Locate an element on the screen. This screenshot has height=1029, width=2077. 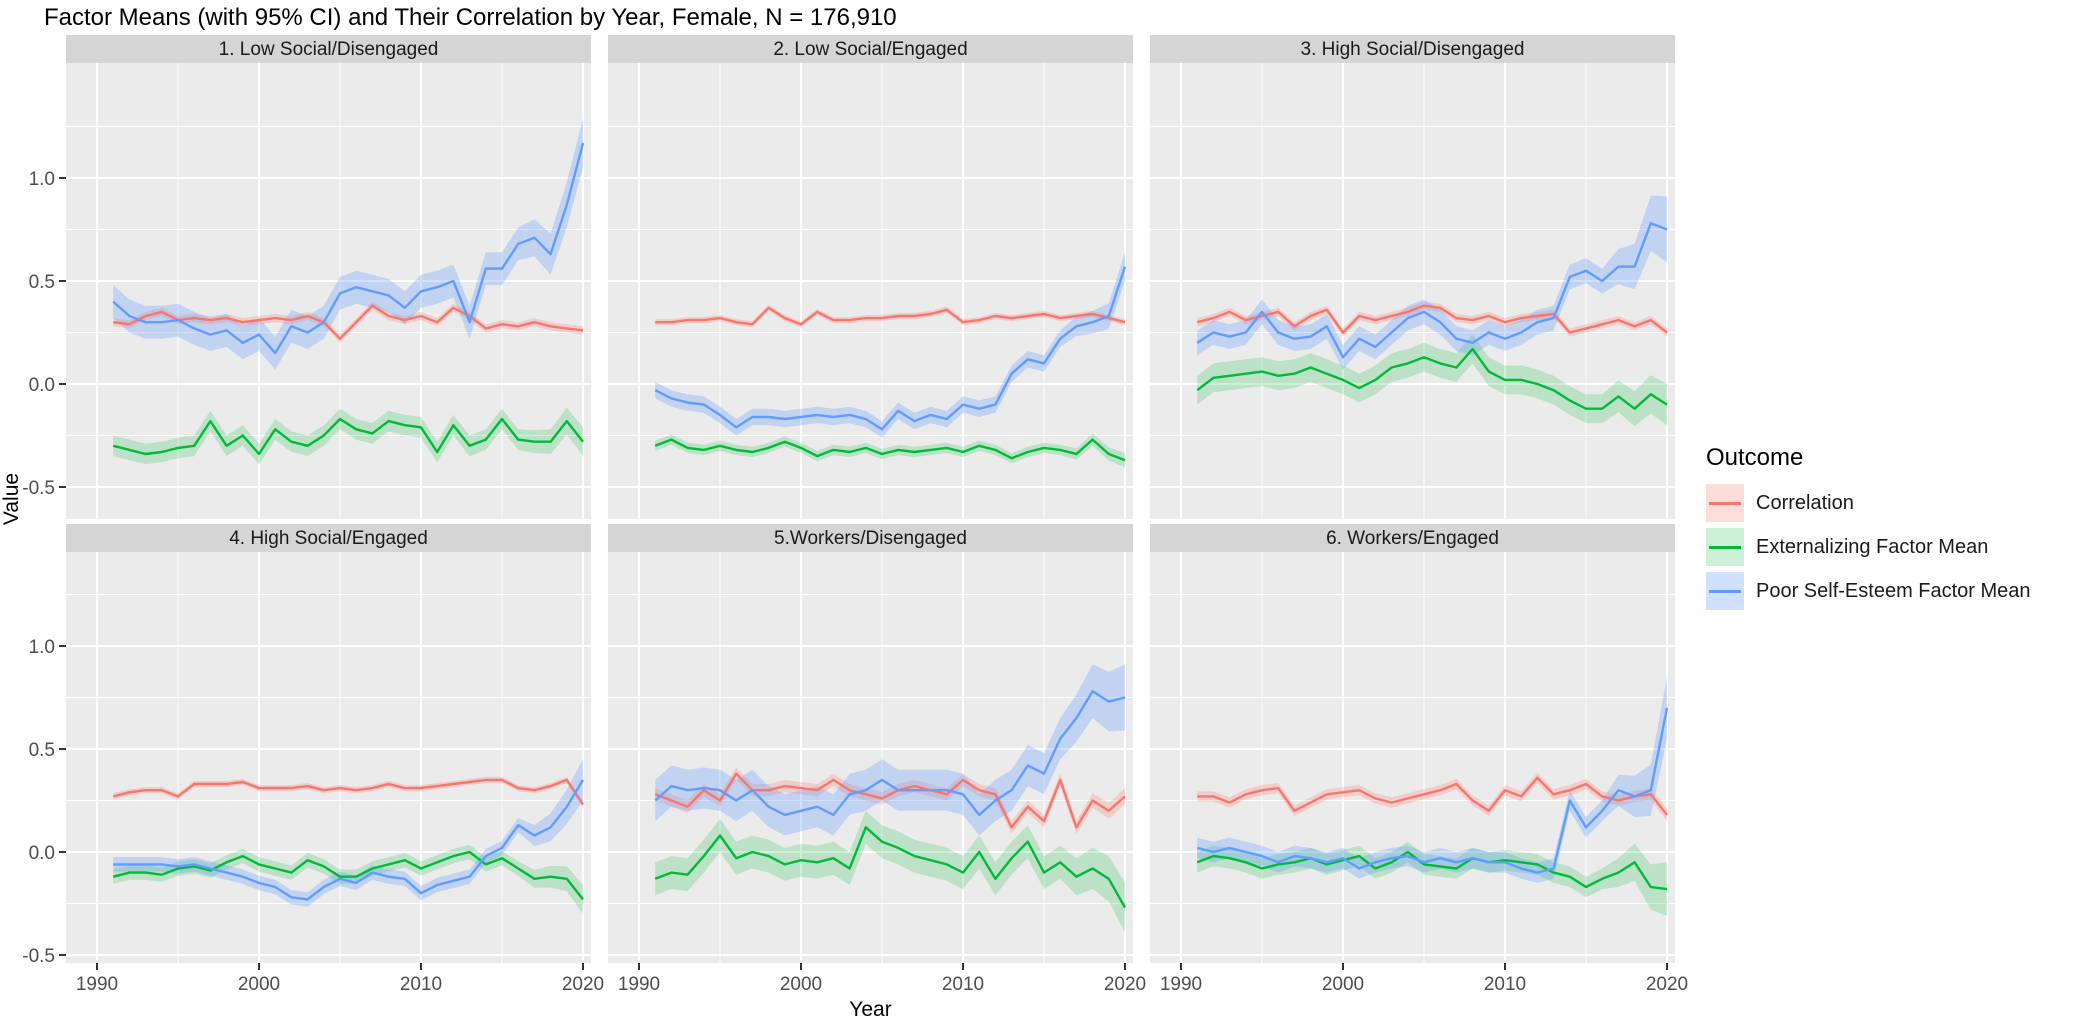
externalizing-legend-key is located at coordinates (1725, 547).